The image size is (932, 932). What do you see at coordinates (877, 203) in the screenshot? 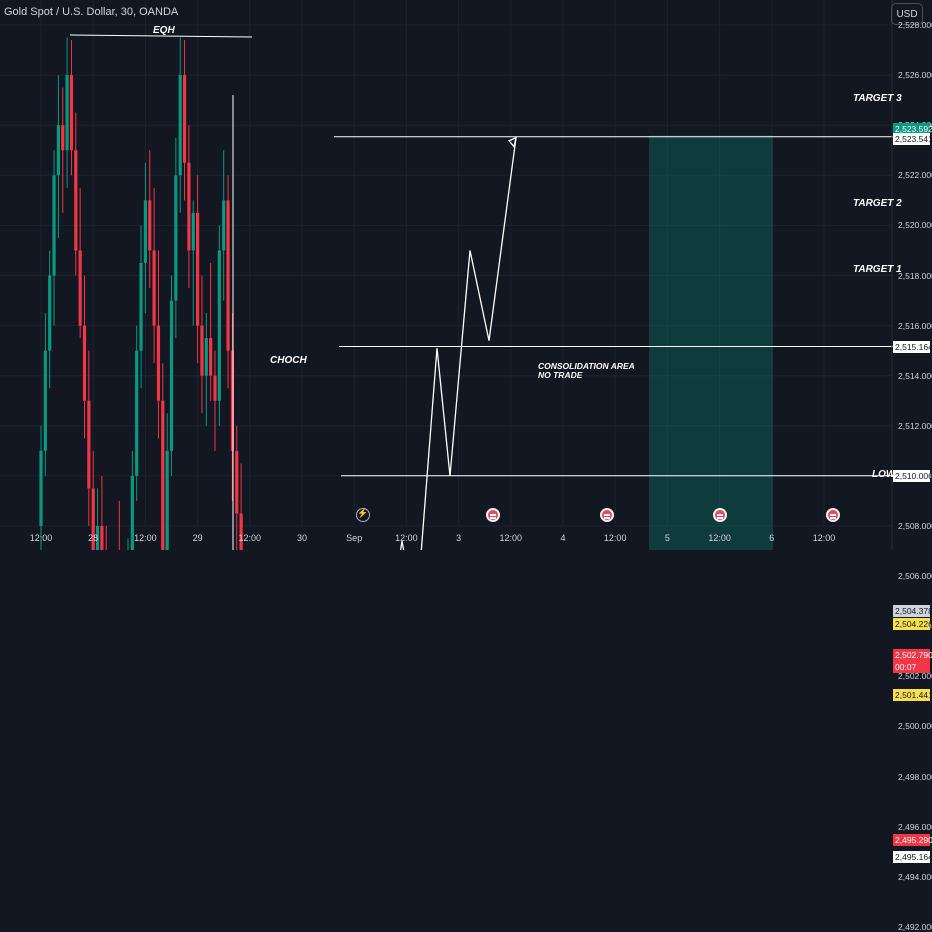
I see `target2-label: TARGET 2` at bounding box center [877, 203].